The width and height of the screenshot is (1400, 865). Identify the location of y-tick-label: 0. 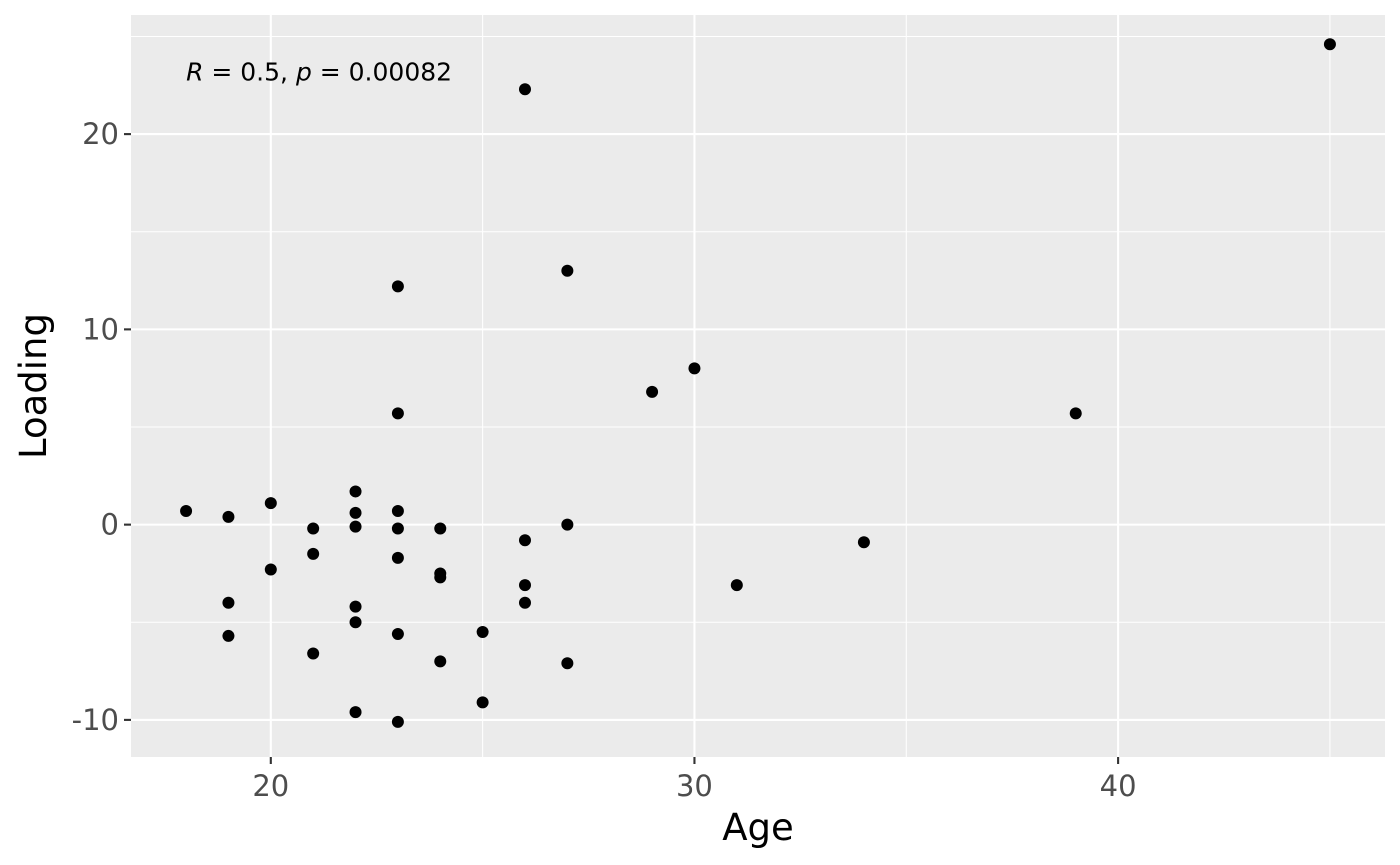
(110, 525).